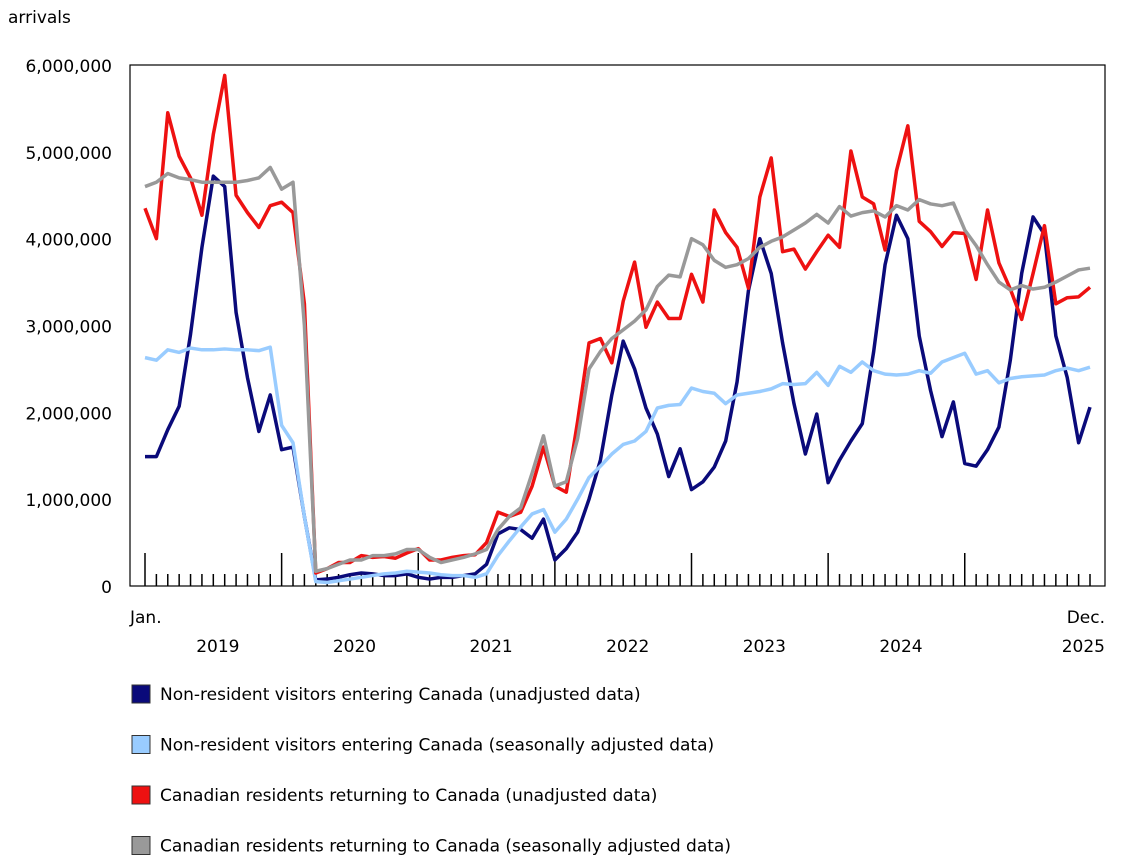 The width and height of the screenshot is (1121, 861). Describe the element at coordinates (68, 67) in the screenshot. I see `y-tick-label: 6,000,000` at that location.